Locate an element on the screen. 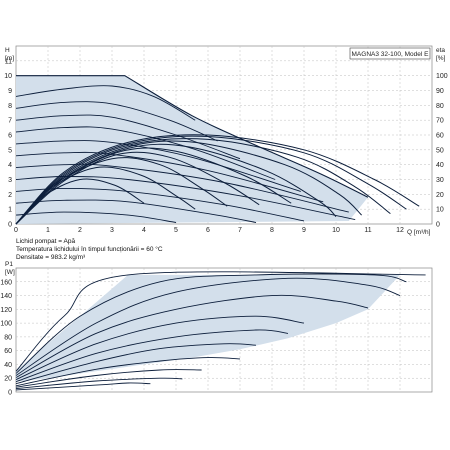 The image size is (450, 450). y-tick-label: 2 is located at coordinates (10, 195).